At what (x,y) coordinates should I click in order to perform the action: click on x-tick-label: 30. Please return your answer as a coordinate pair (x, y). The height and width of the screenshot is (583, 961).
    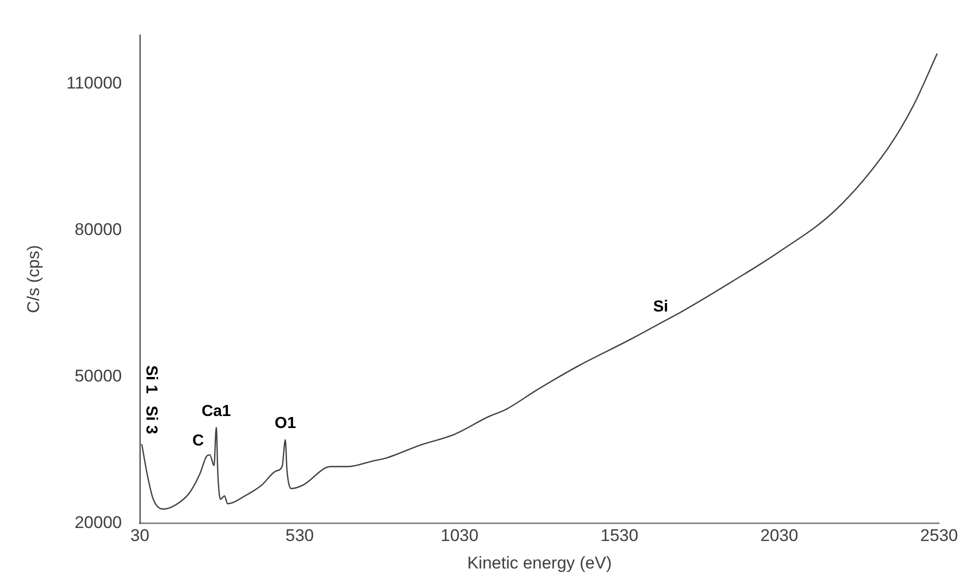
    Looking at the image, I should click on (140, 536).